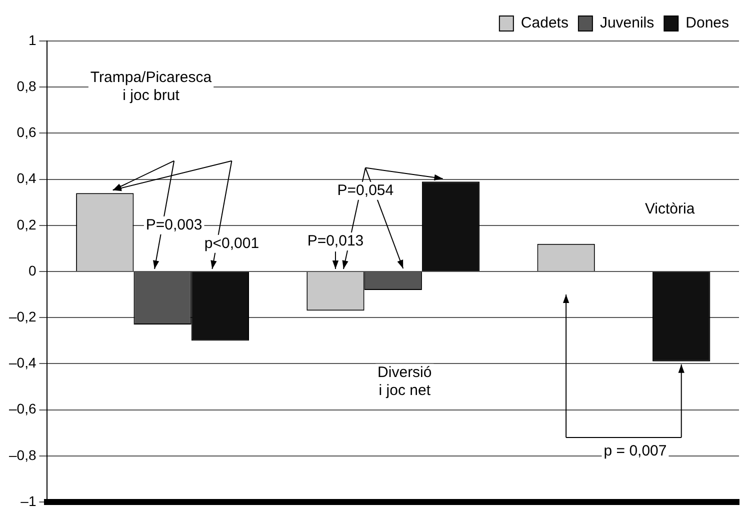 The height and width of the screenshot is (516, 751). What do you see at coordinates (22, 362) in the screenshot?
I see `y-tick-label: –0,4` at bounding box center [22, 362].